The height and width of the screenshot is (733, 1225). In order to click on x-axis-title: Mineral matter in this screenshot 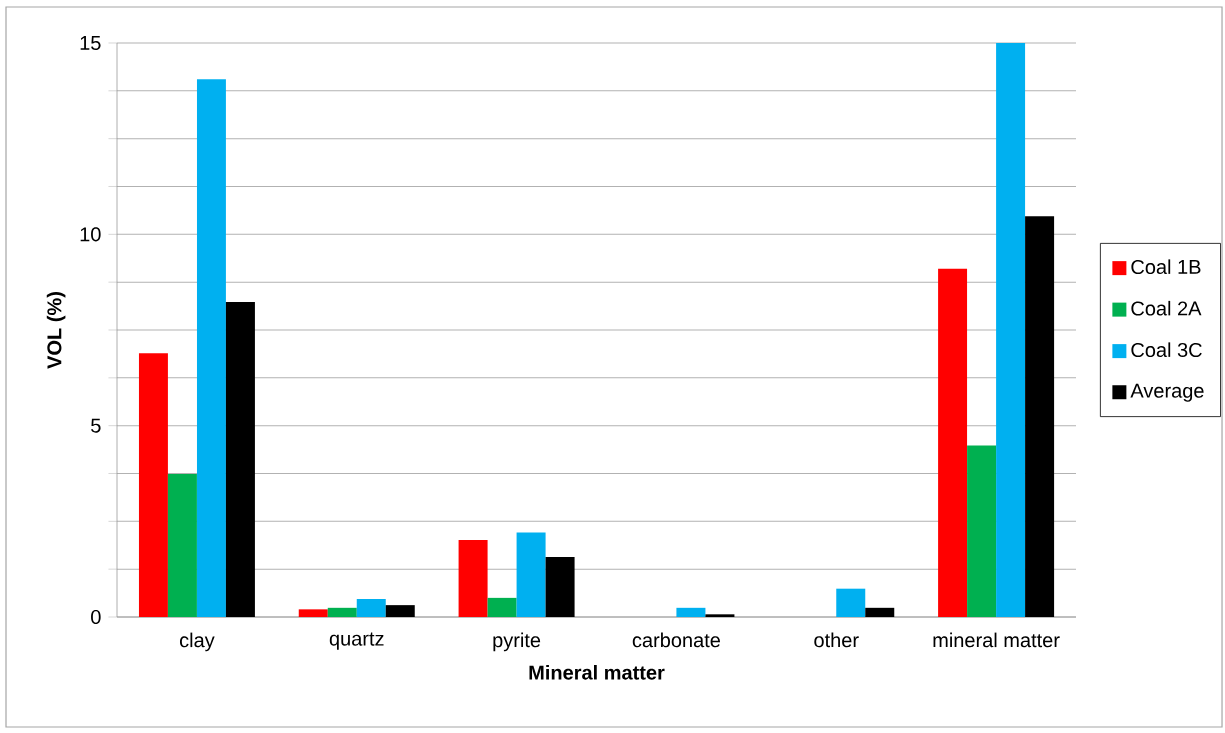, I will do `click(597, 672)`.